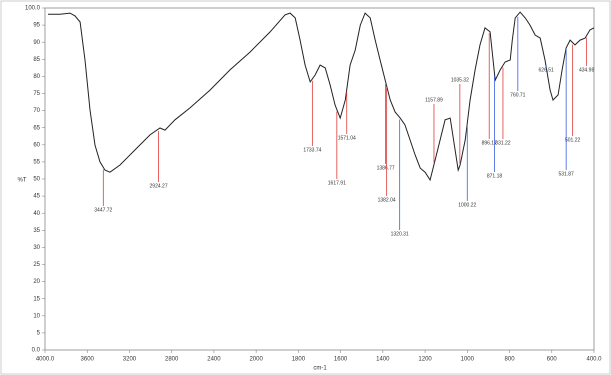  I want to click on y-tick-label: 80, so click(36, 77).